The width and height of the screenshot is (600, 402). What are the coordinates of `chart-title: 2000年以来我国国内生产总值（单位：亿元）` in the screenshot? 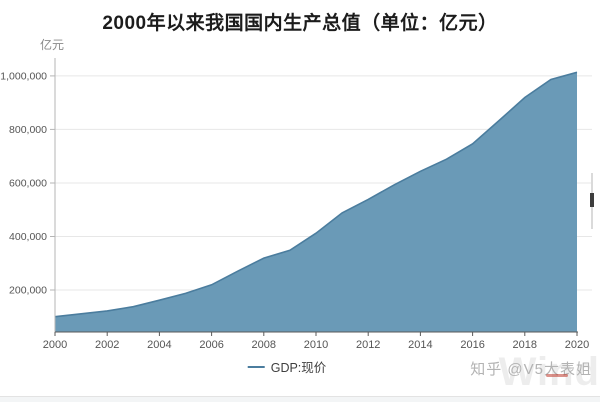 It's located at (300, 23).